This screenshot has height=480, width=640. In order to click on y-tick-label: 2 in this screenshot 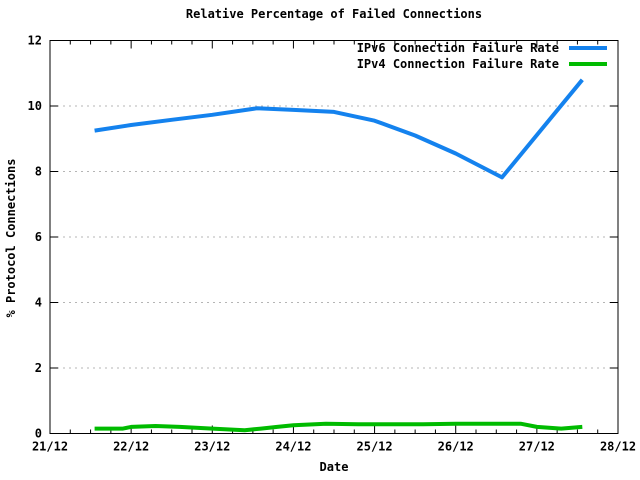, I will do `click(38, 368)`.